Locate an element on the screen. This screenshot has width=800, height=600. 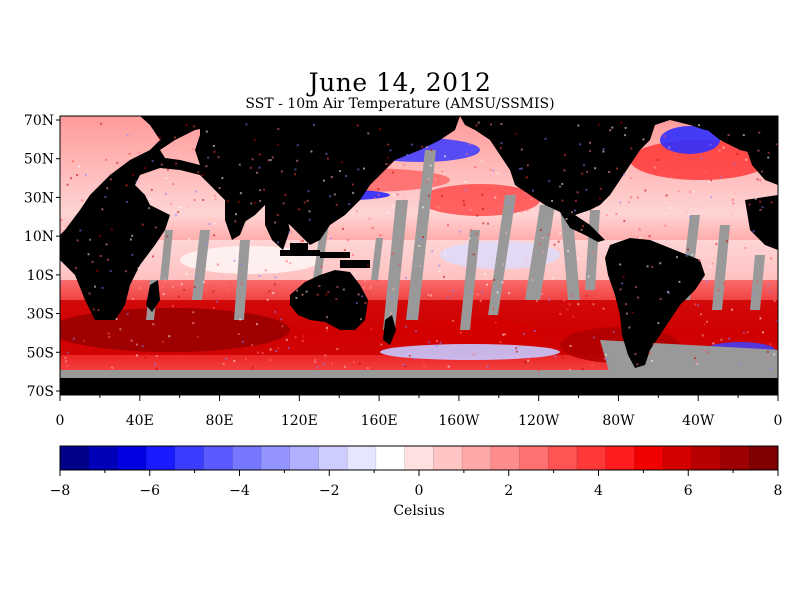
antarctica-landmass is located at coordinates (419, 386).